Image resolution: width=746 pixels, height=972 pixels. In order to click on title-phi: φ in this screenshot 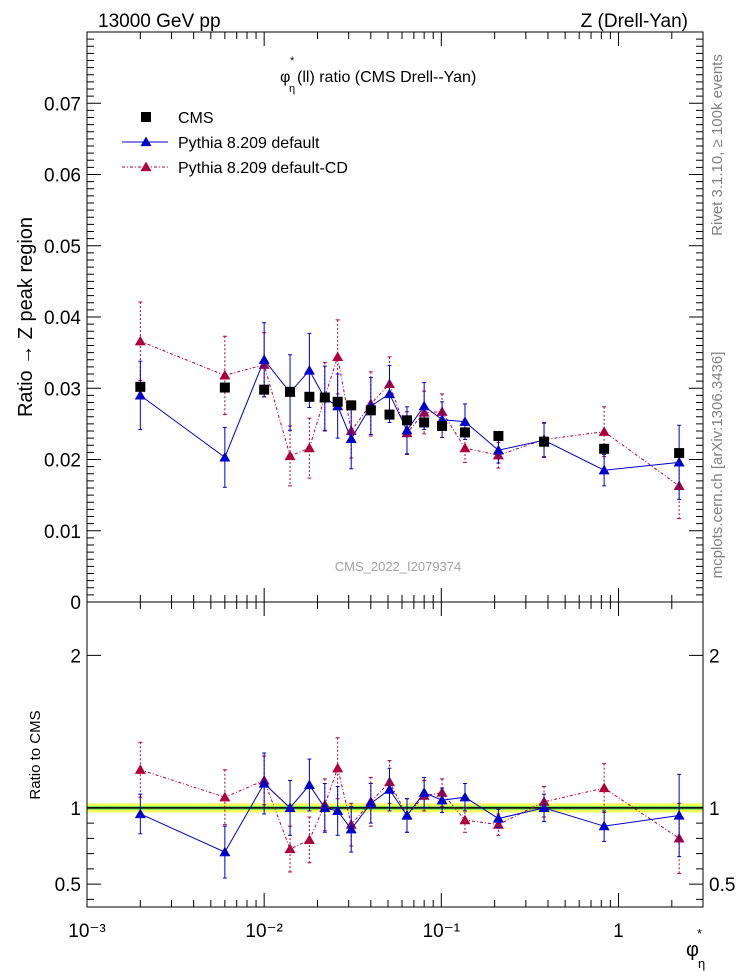, I will do `click(285, 77)`.